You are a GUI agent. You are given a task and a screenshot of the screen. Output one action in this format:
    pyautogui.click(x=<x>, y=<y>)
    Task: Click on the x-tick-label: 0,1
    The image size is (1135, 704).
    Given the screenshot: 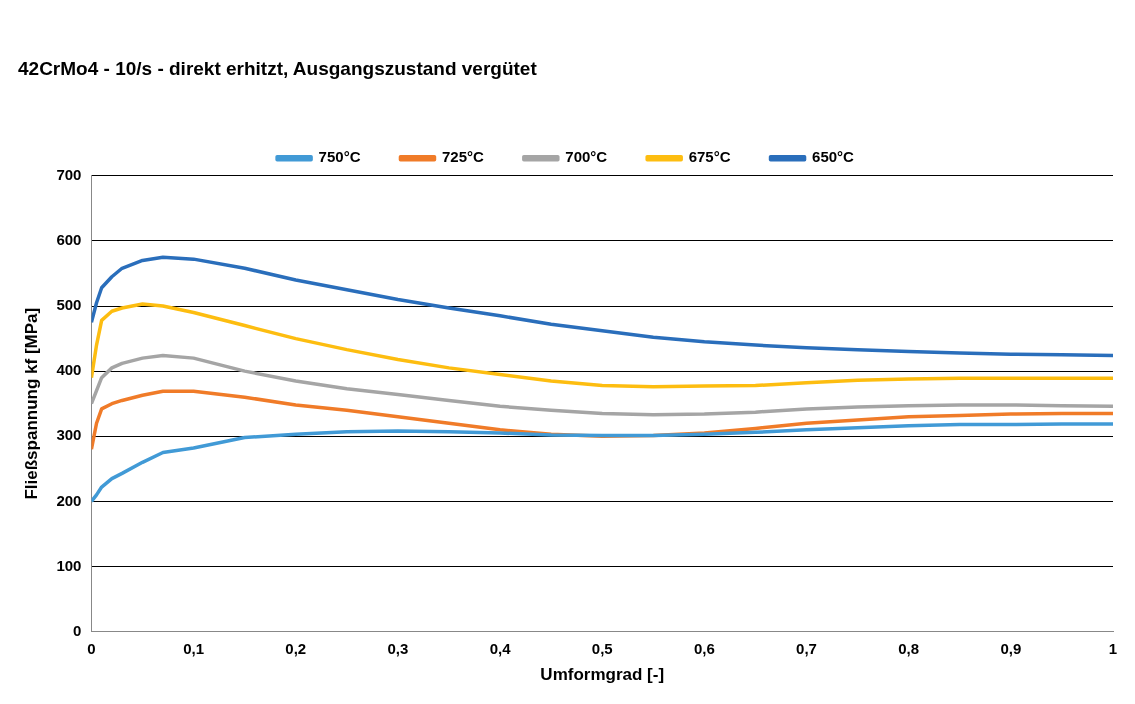 What is the action you would take?
    pyautogui.click(x=194, y=648)
    